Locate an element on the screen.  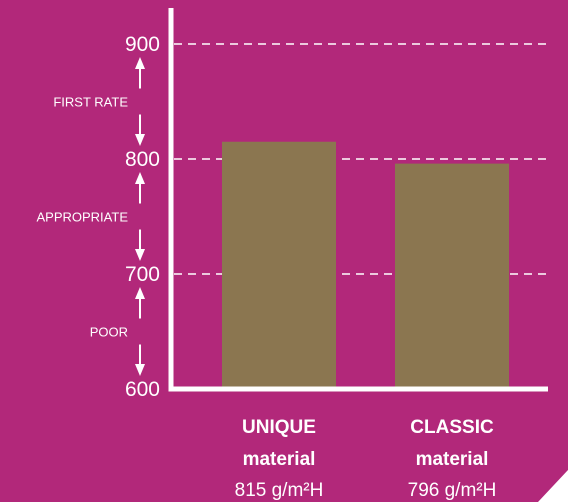
band-label: FIRST RATE is located at coordinates (90, 102).